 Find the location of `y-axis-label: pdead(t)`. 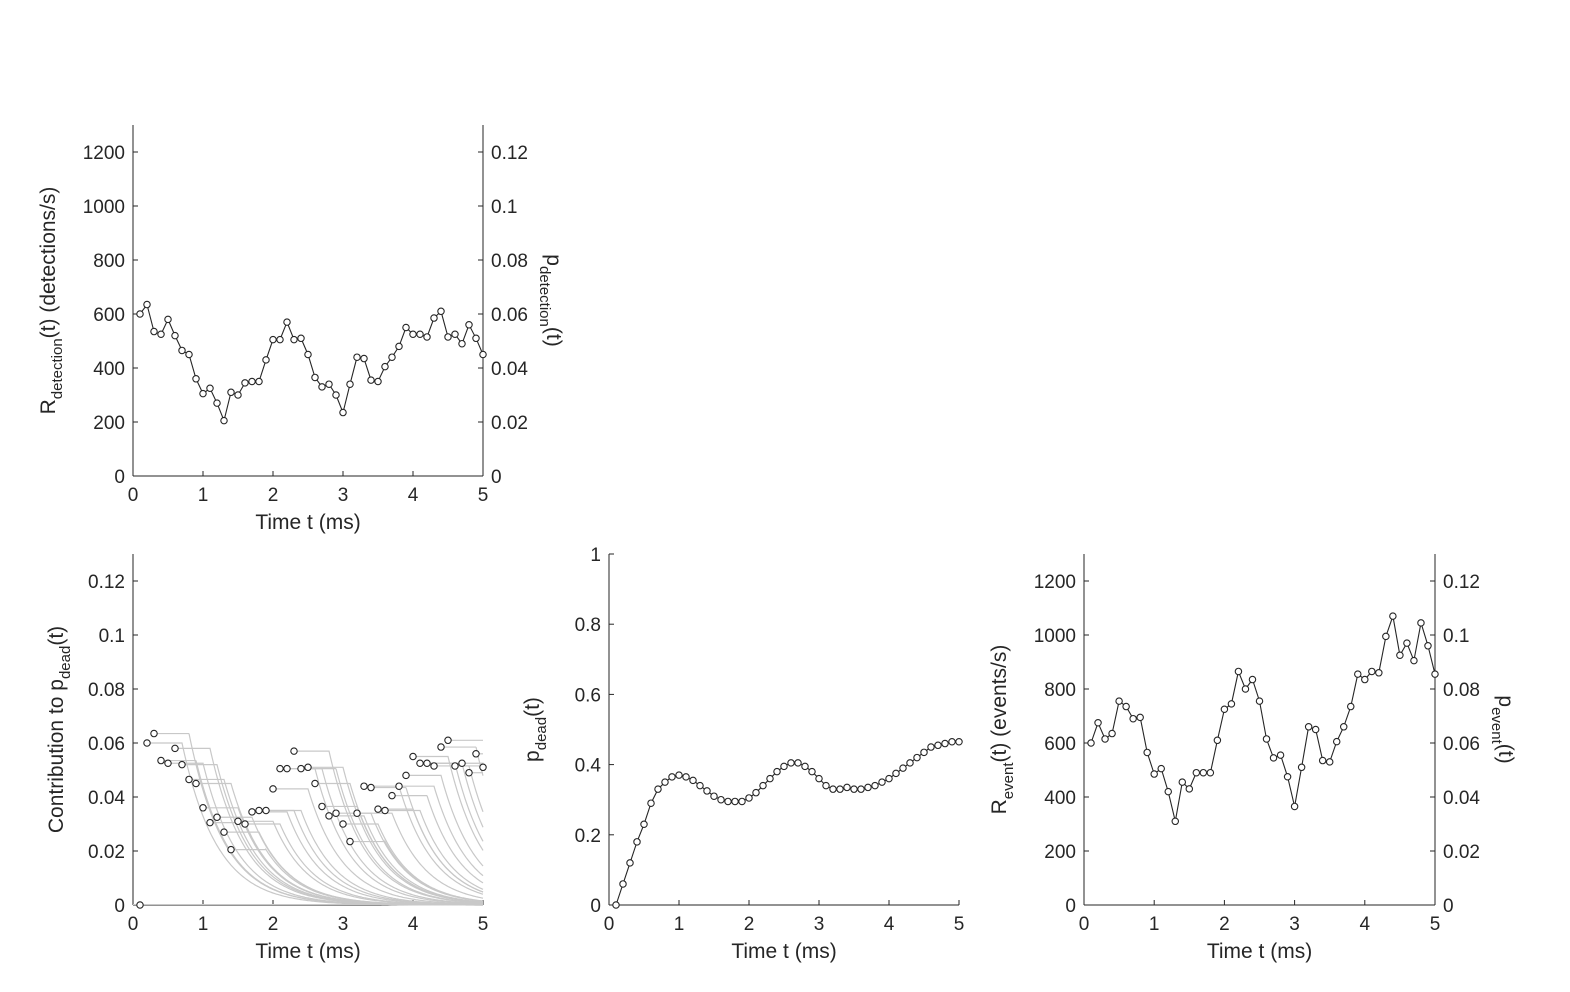

y-axis-label: pdead(t) is located at coordinates (535, 729).